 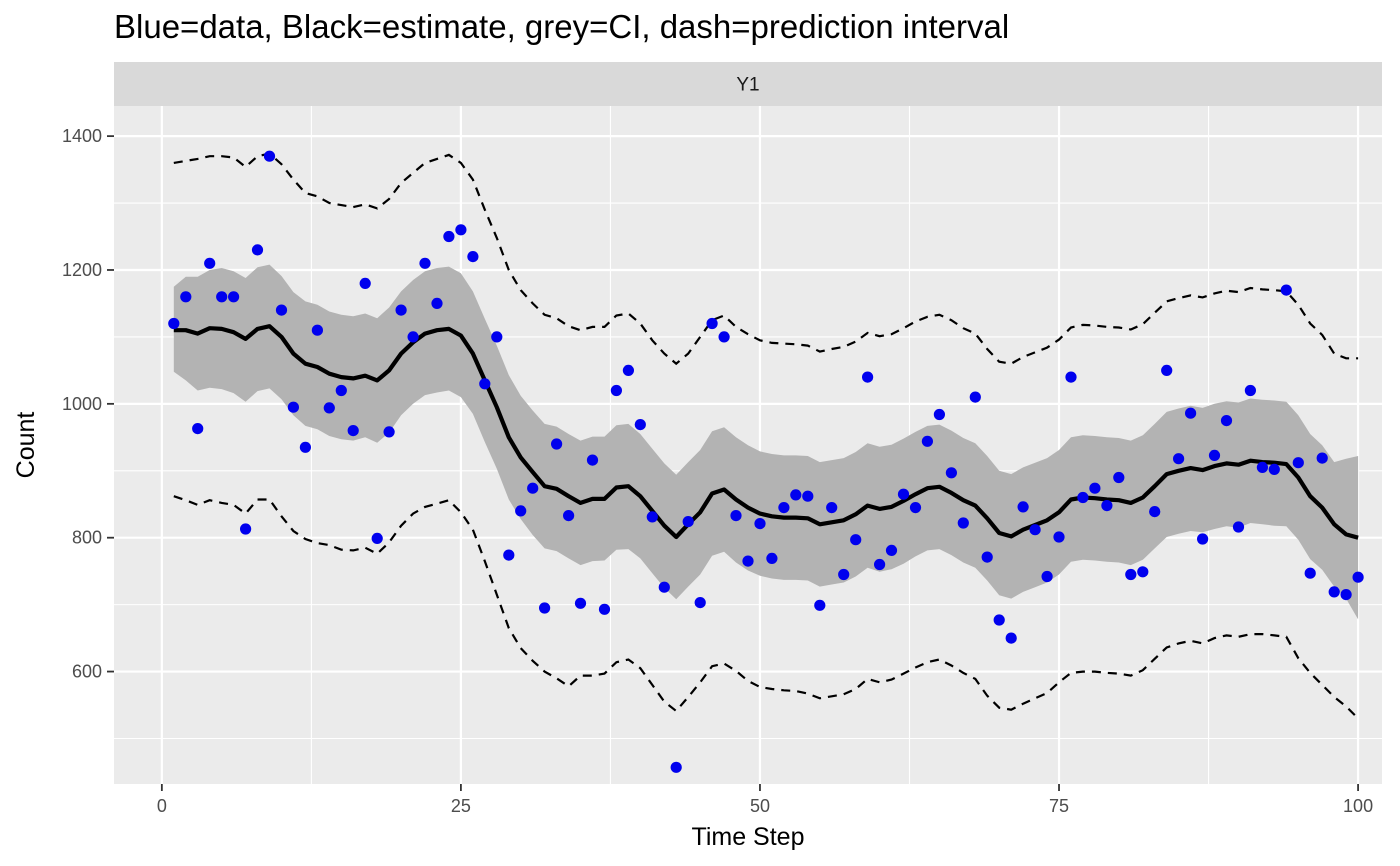 I want to click on x-tick-label: 0, so click(x=162, y=806).